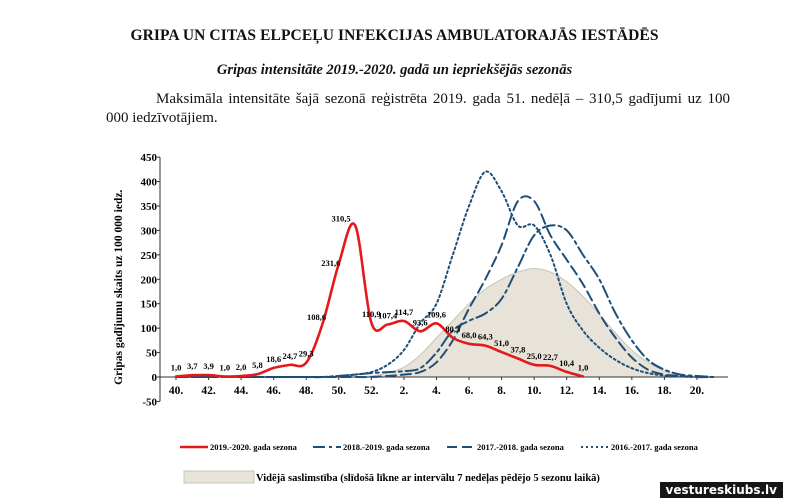  What do you see at coordinates (149, 305) in the screenshot?
I see `y-tick-label: 150` at bounding box center [149, 305].